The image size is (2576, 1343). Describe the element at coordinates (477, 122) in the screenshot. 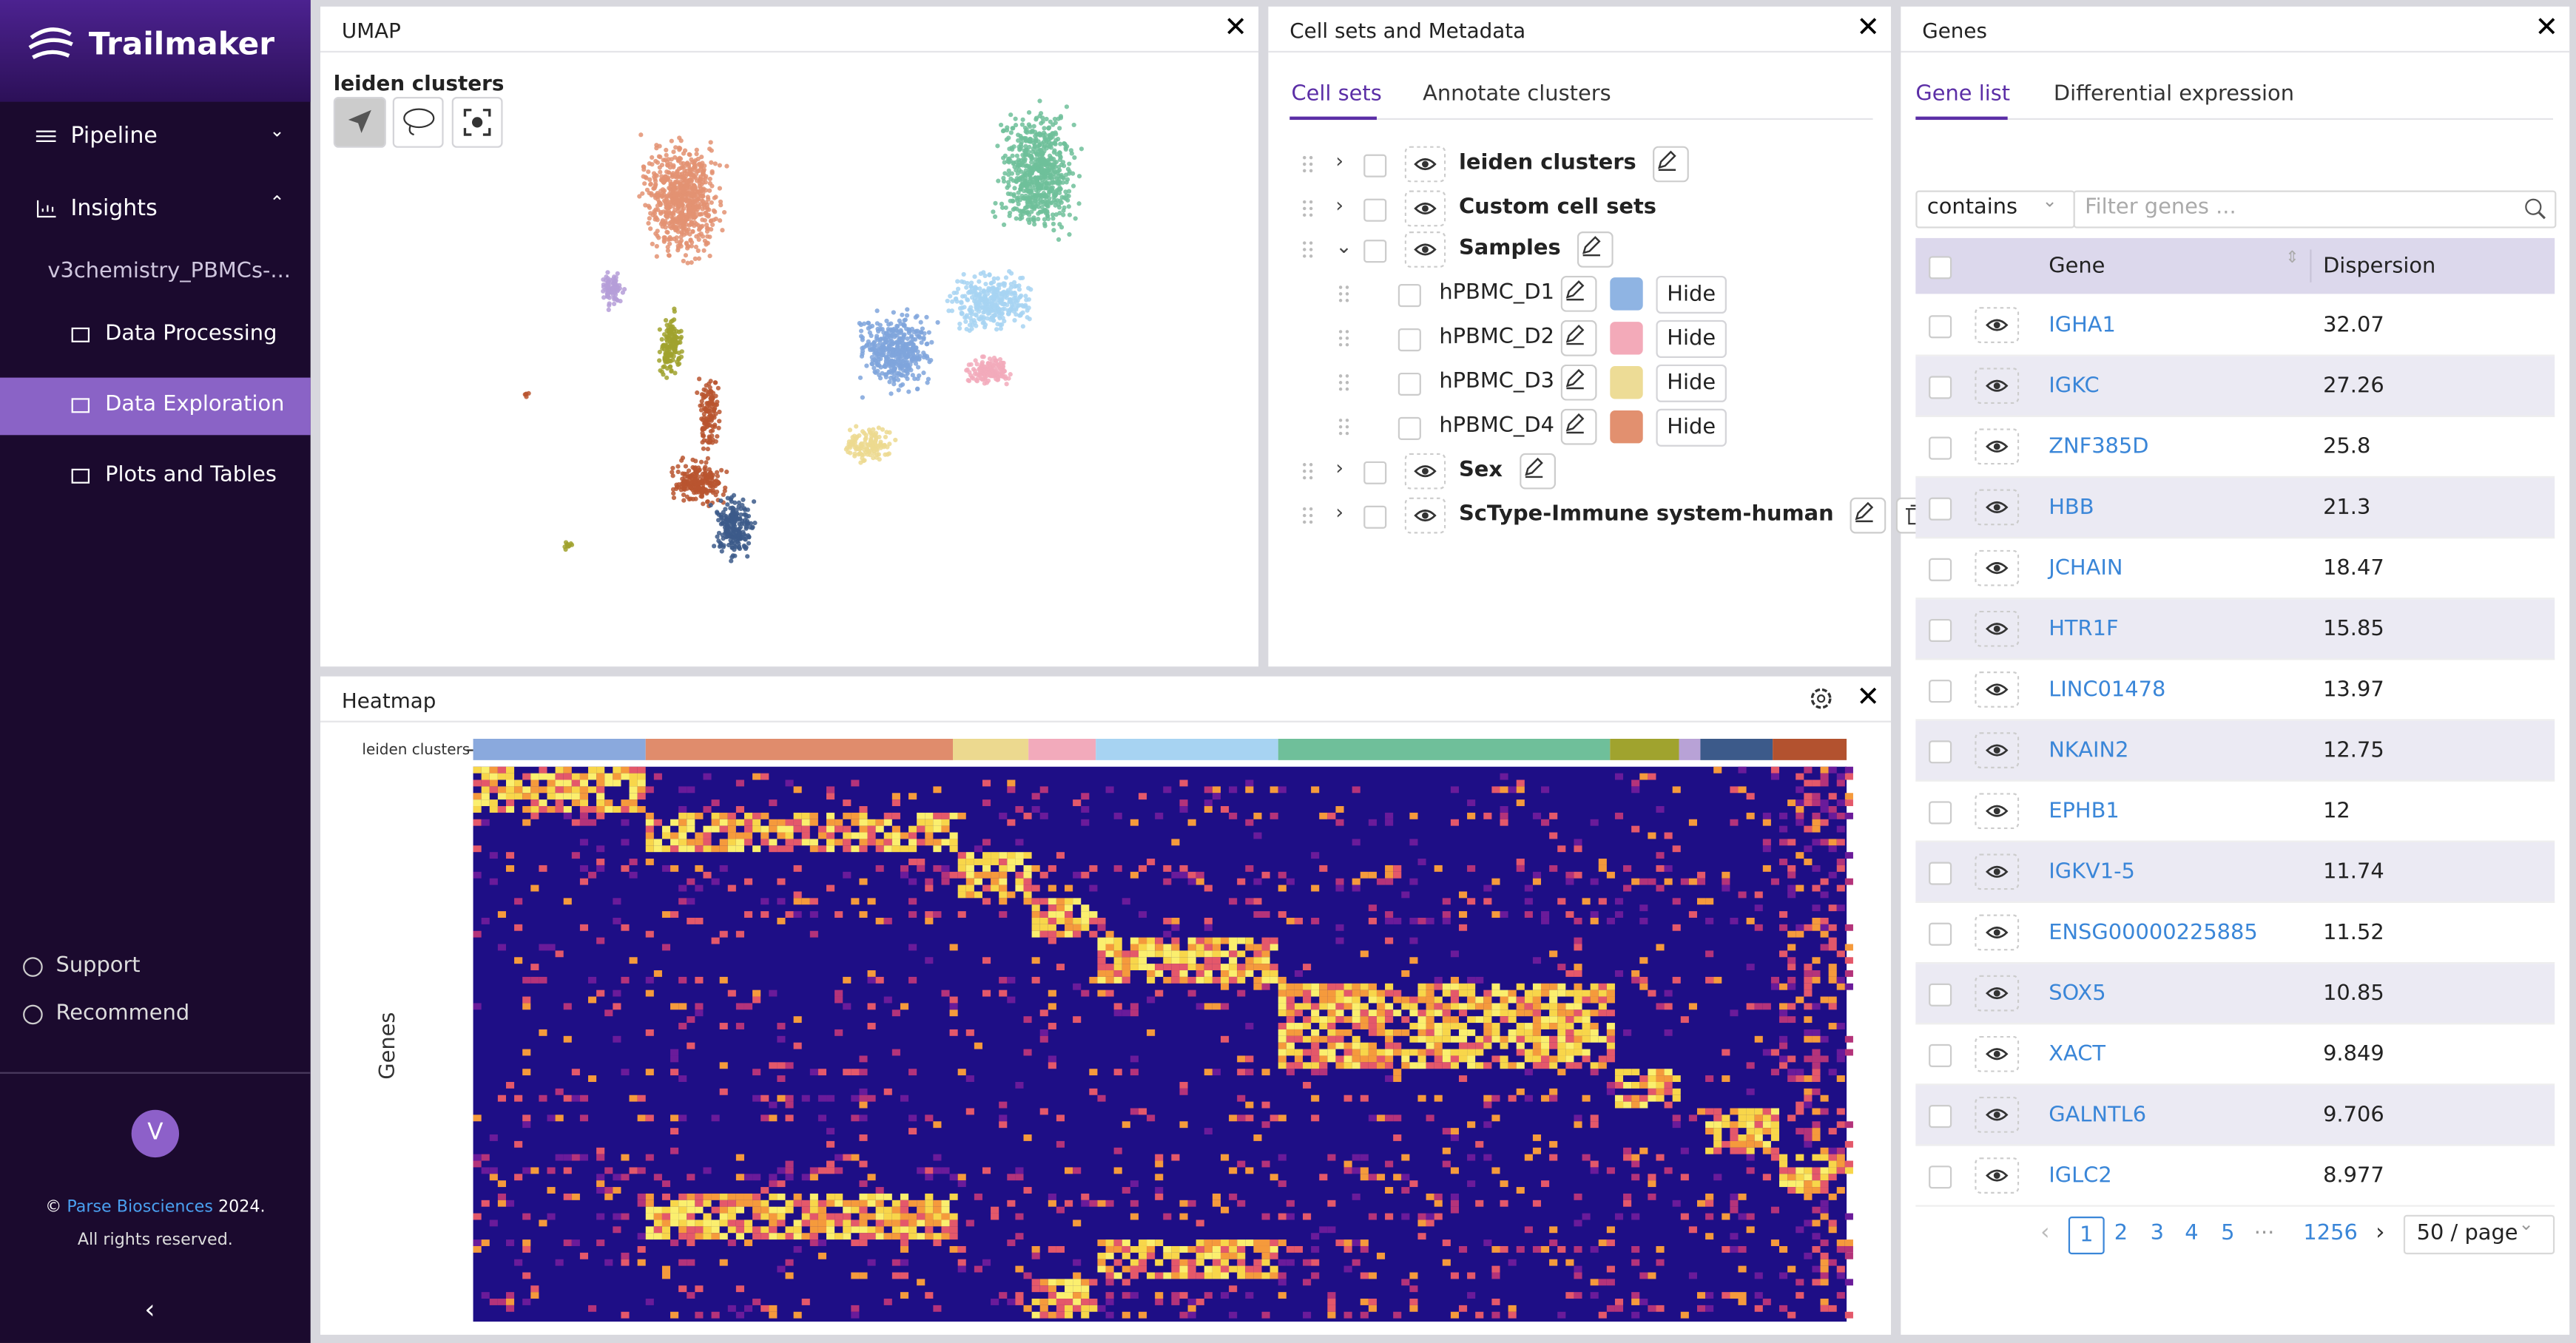

I see `fit-tool` at that location.